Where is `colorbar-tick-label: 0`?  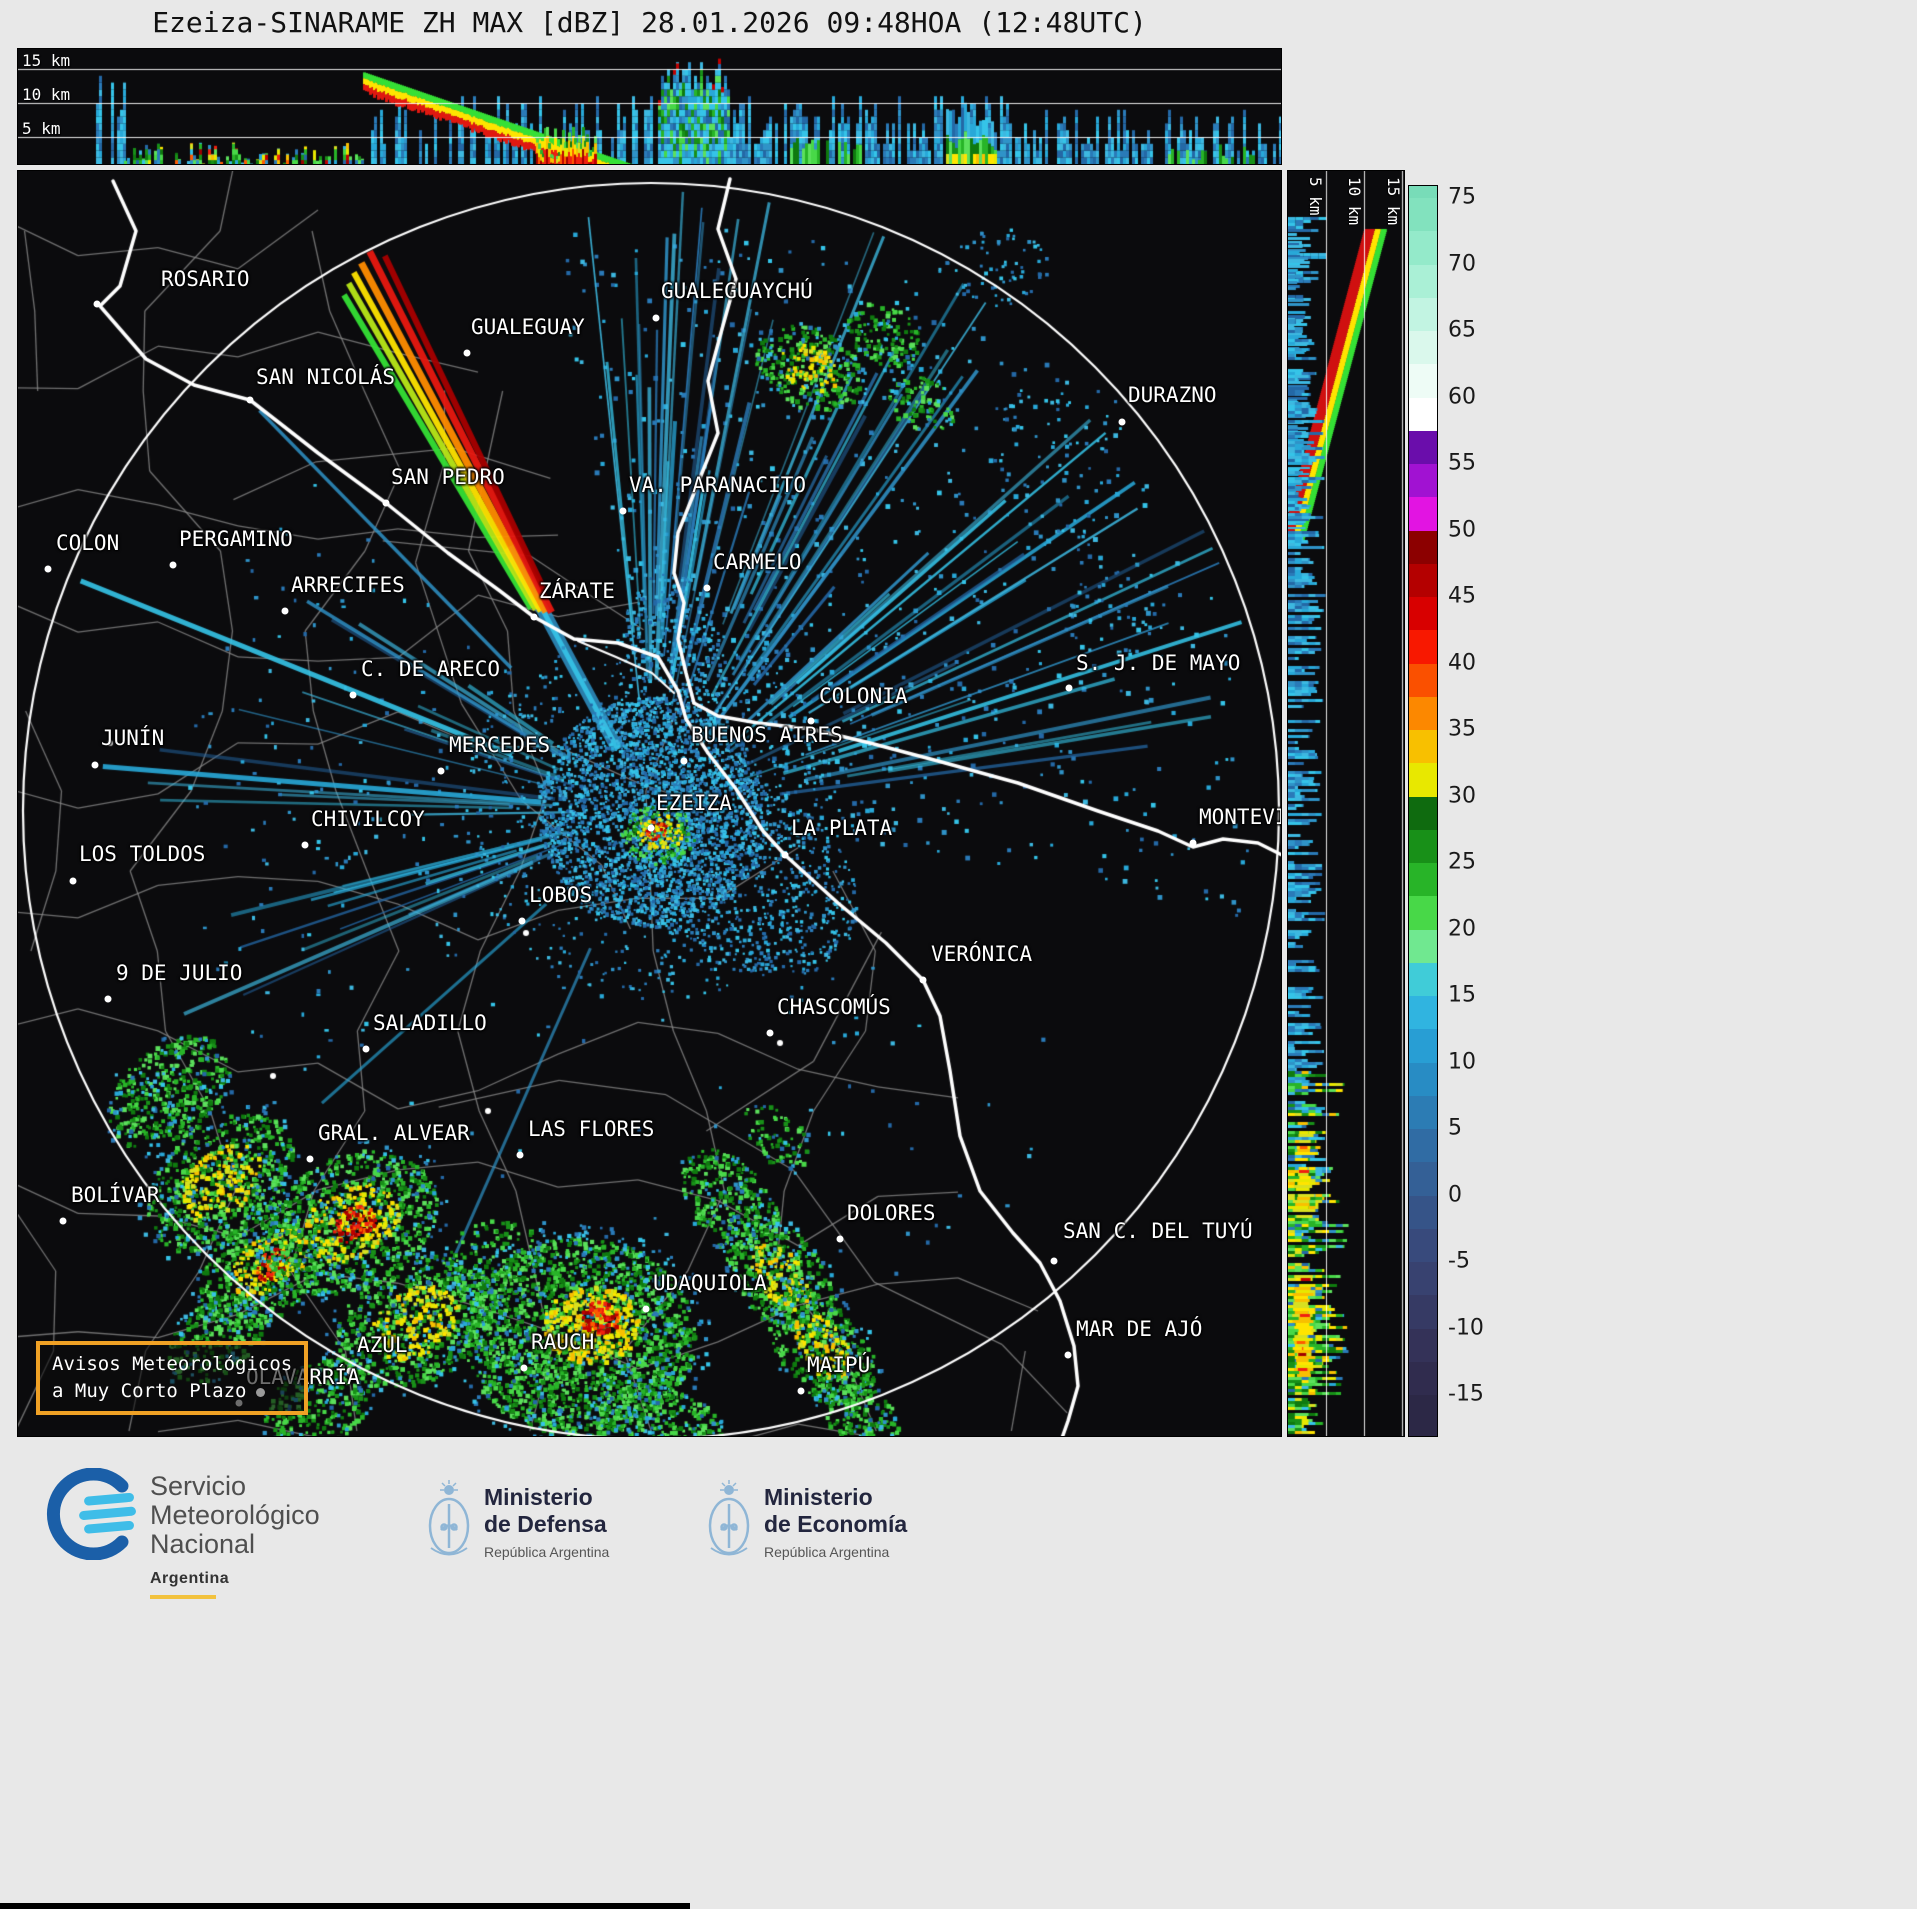
colorbar-tick-label: 0 is located at coordinates (1455, 1194).